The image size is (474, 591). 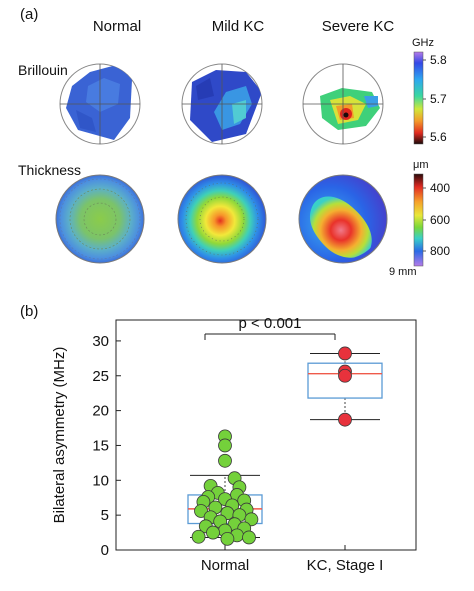 I want to click on column-title-normal: Normal, so click(x=117, y=26).